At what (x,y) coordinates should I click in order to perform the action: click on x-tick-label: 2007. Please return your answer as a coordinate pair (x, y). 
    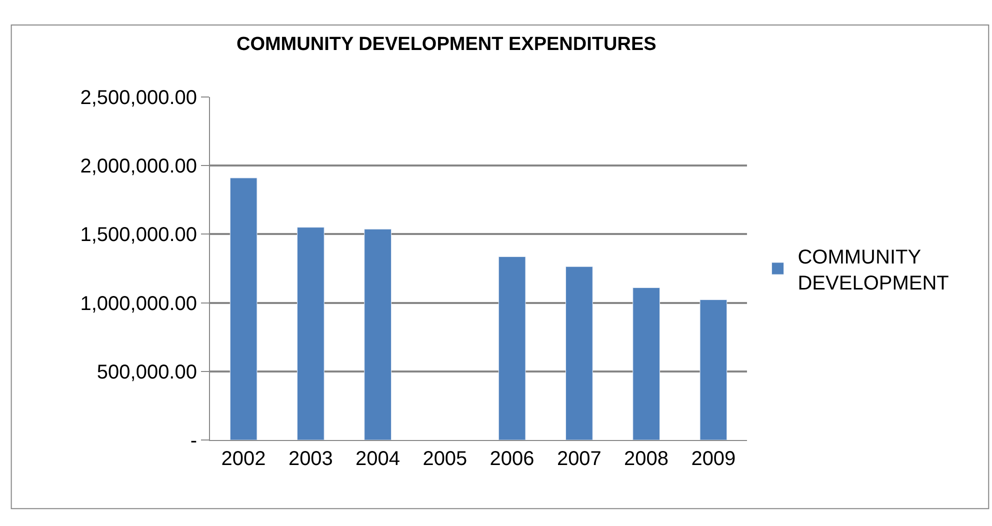
    Looking at the image, I should click on (579, 459).